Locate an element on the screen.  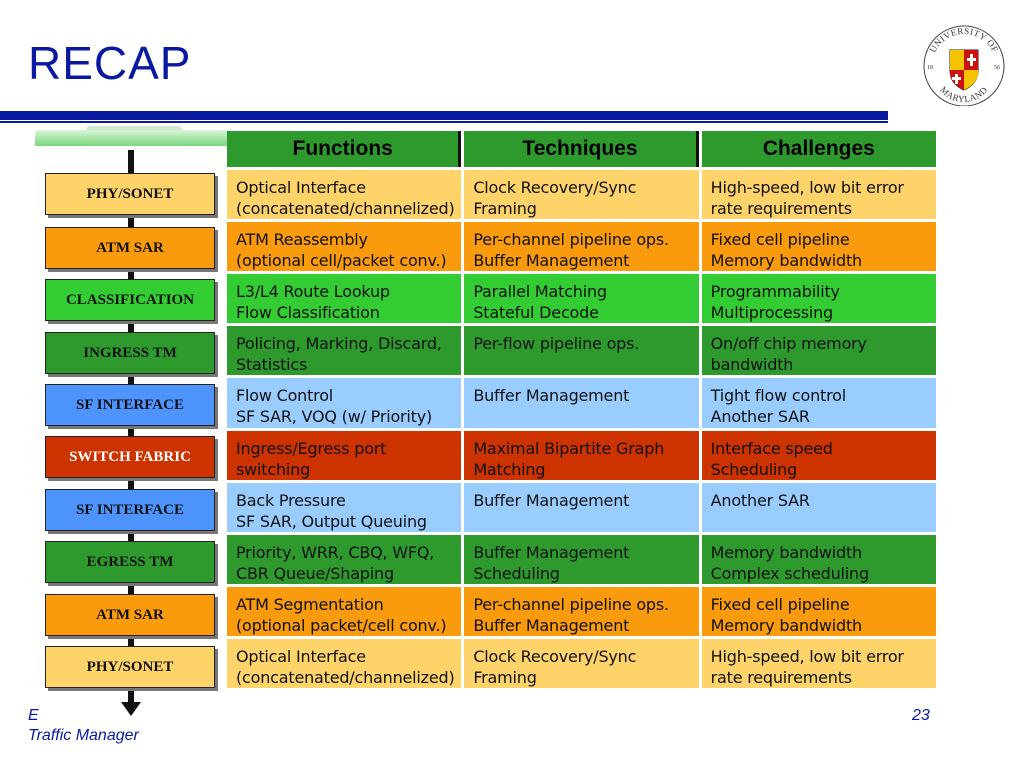
down-arrow-icon is located at coordinates (131, 709).